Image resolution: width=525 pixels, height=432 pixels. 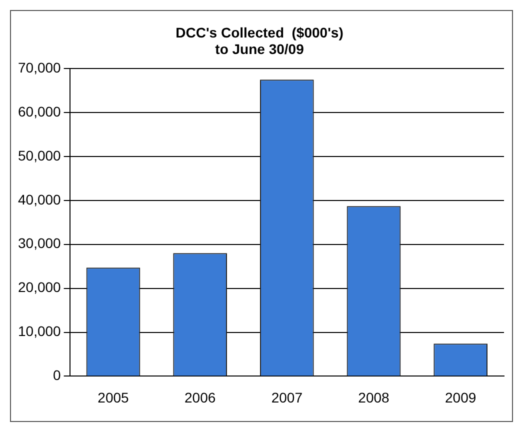 What do you see at coordinates (57, 375) in the screenshot?
I see `y-tick-label: 0` at bounding box center [57, 375].